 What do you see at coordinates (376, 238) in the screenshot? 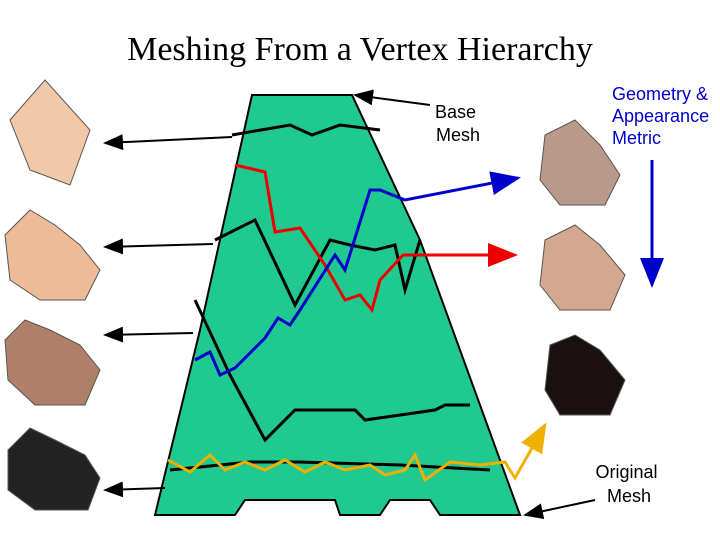
I see `red-cut` at bounding box center [376, 238].